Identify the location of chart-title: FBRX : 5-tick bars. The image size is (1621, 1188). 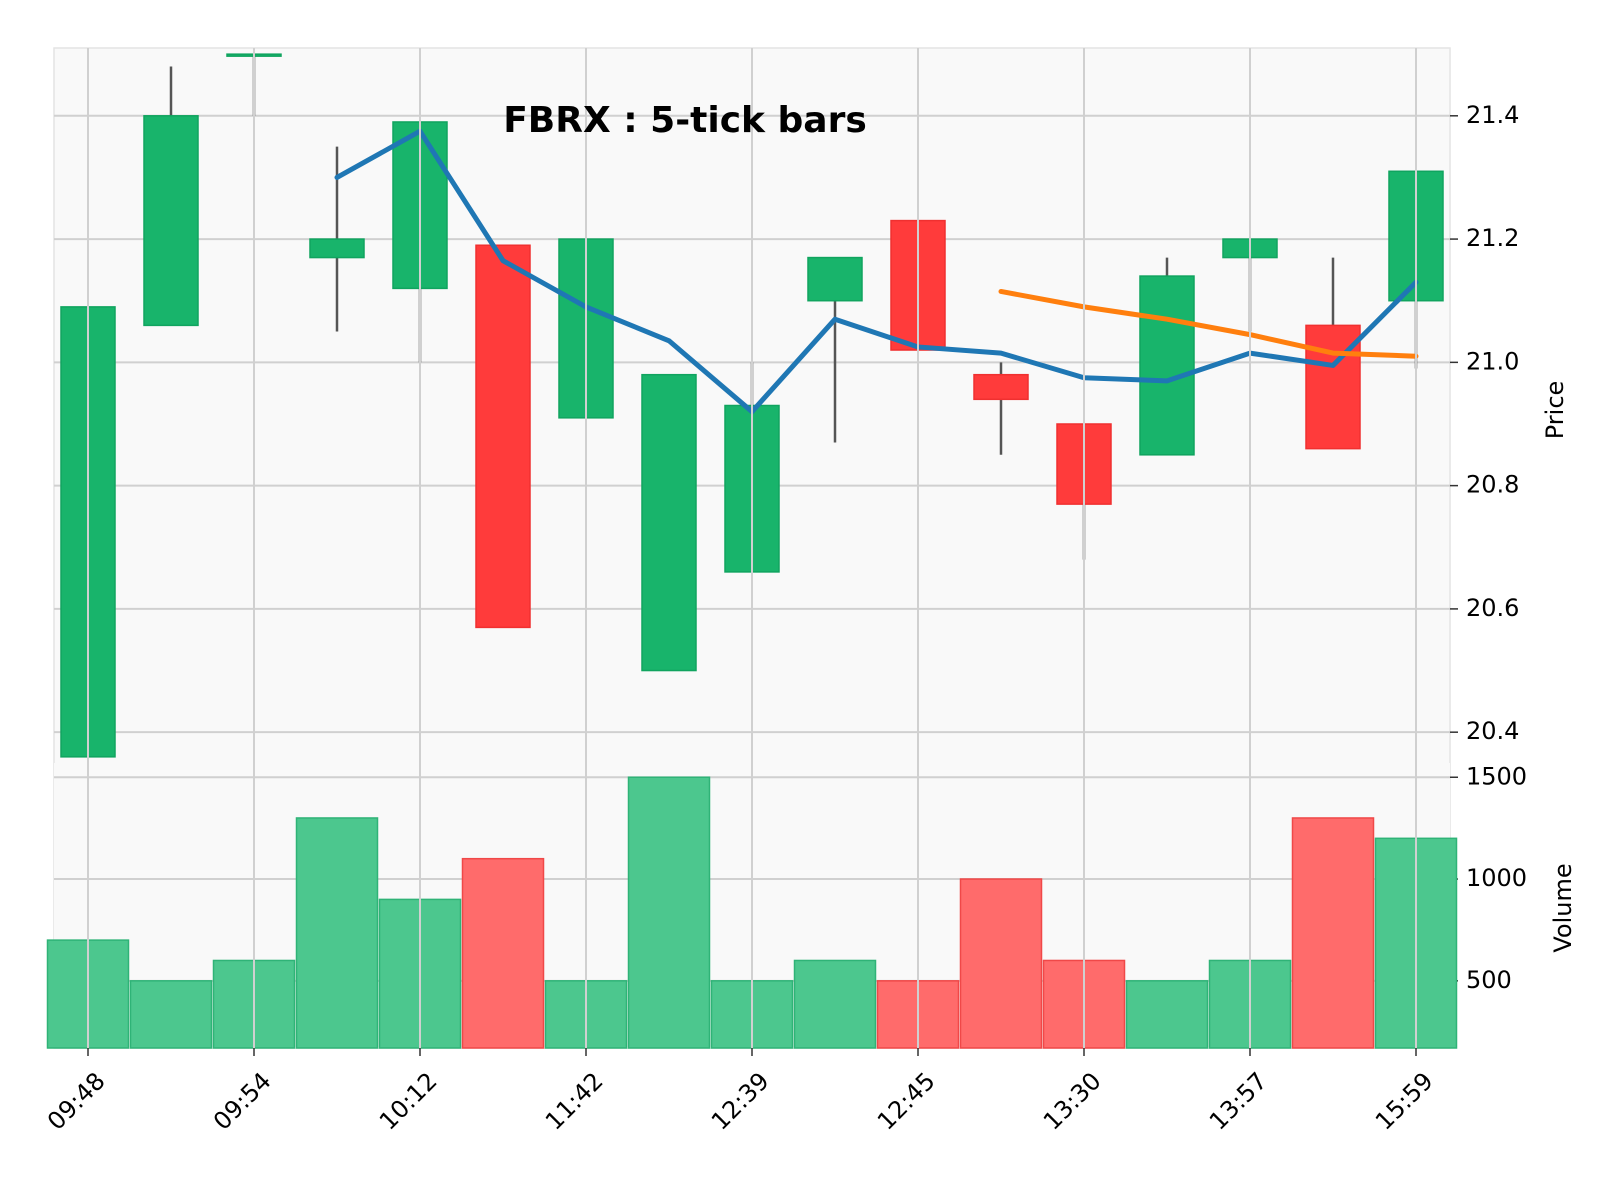
(685, 120).